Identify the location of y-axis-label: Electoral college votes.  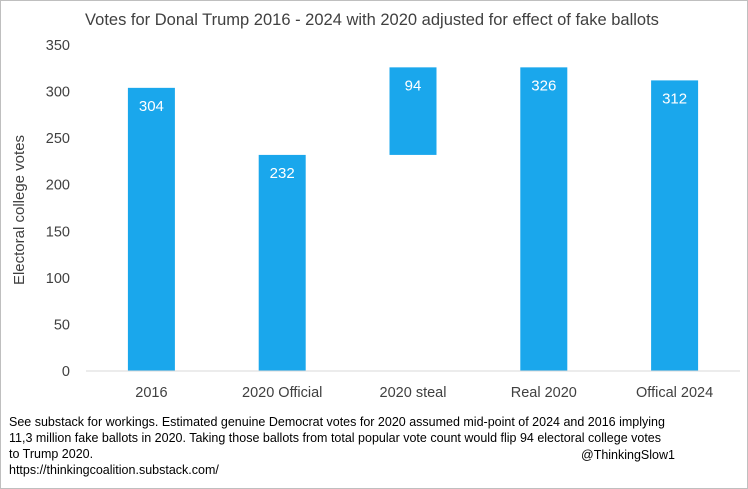
(19, 210).